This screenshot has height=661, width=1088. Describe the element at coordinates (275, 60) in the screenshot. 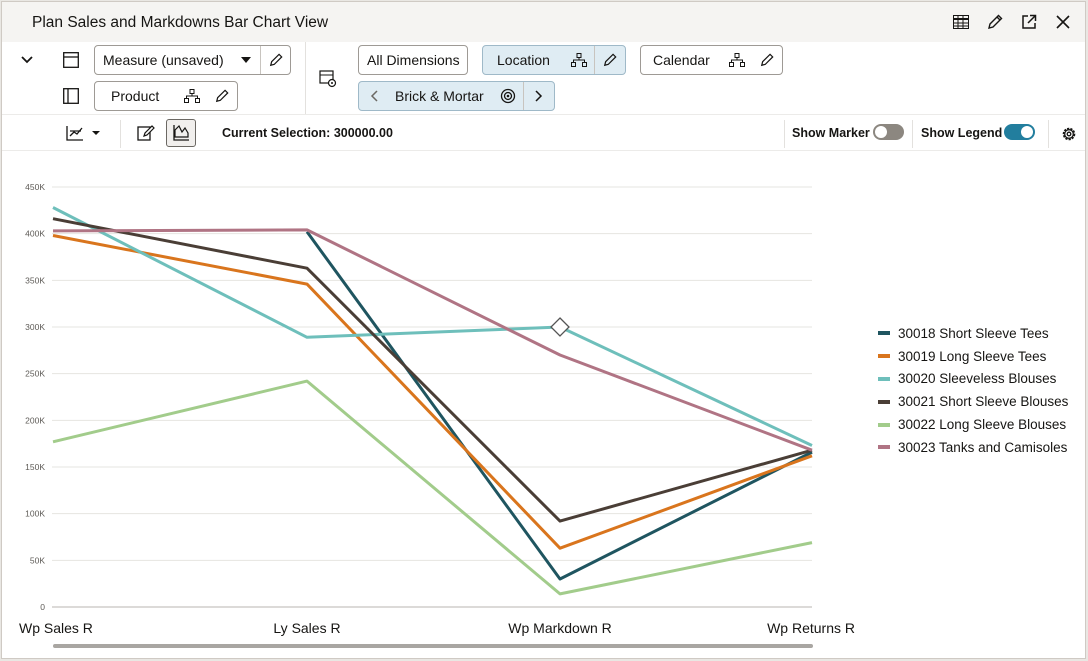

I see `edit-measure-icon` at that location.